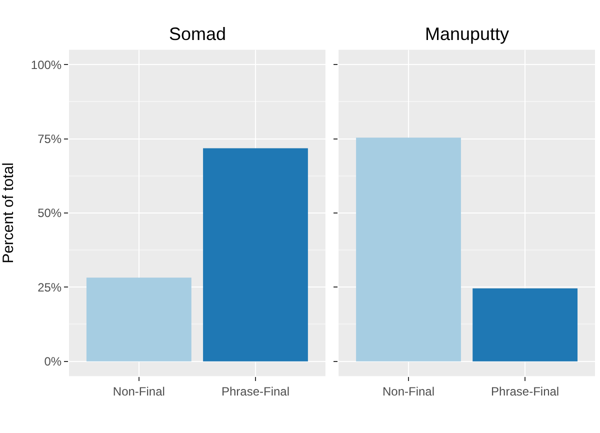 This screenshot has width=600, height=433. I want to click on y-axis-title: Percent of total, so click(8, 213).